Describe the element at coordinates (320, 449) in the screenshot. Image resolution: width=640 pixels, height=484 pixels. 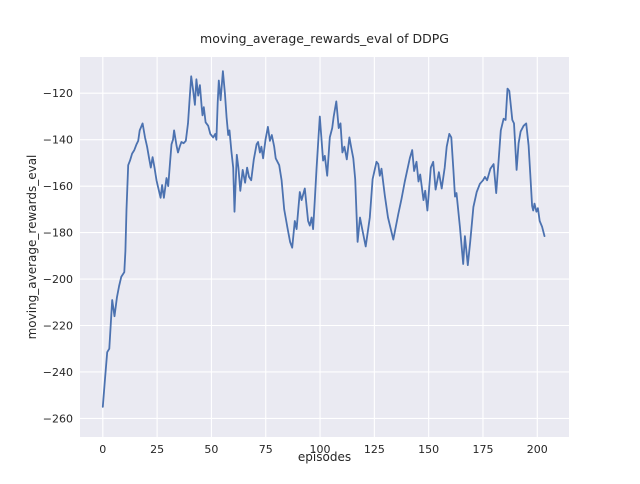
I see `x-tick-label: 100` at that location.